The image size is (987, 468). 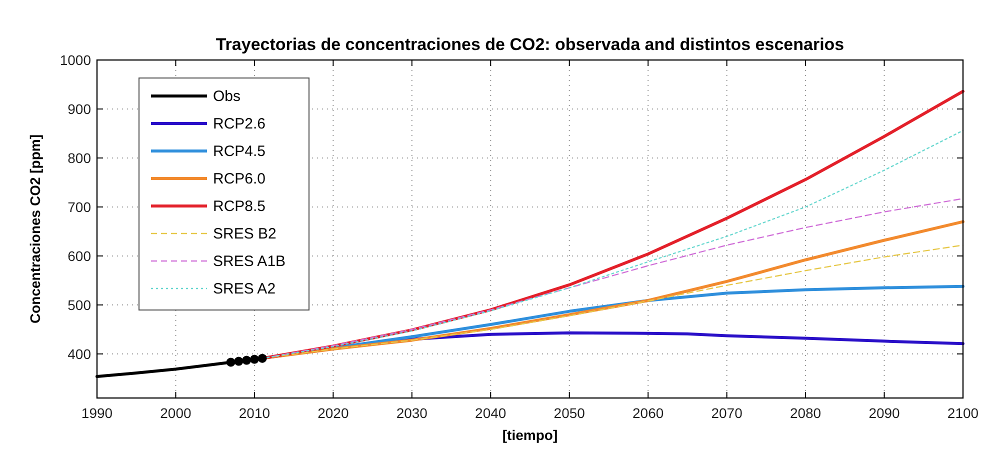 I want to click on x-tick-label: 2080, so click(x=806, y=413).